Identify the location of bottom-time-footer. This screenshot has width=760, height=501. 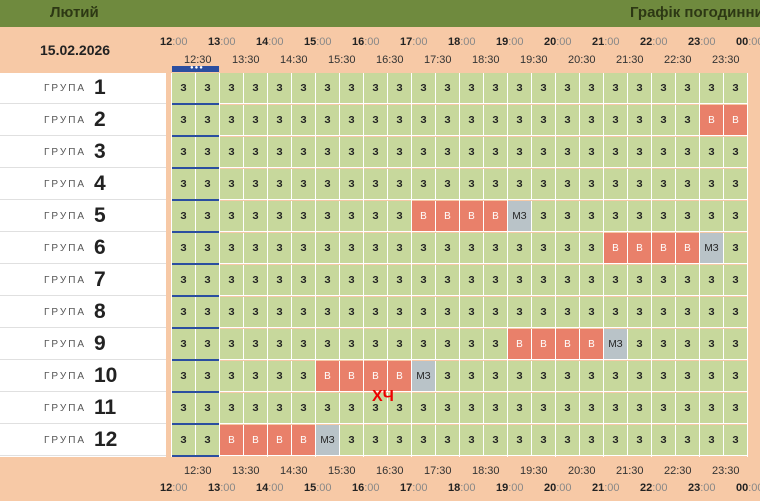
(380, 479).